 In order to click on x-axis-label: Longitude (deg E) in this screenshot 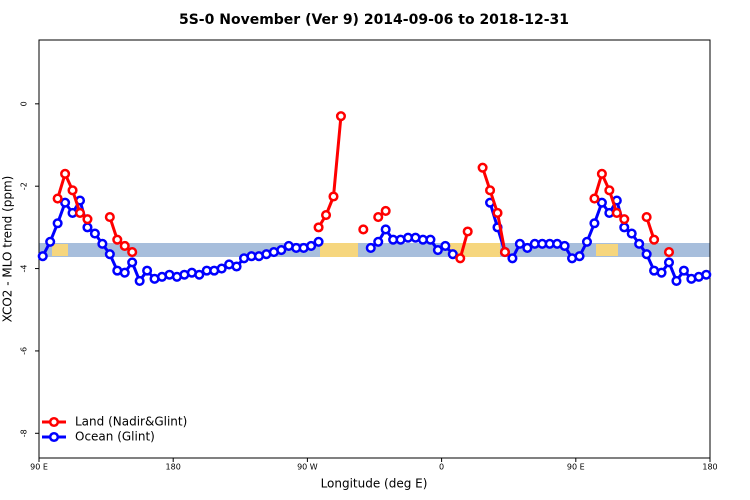, I will do `click(374, 484)`.